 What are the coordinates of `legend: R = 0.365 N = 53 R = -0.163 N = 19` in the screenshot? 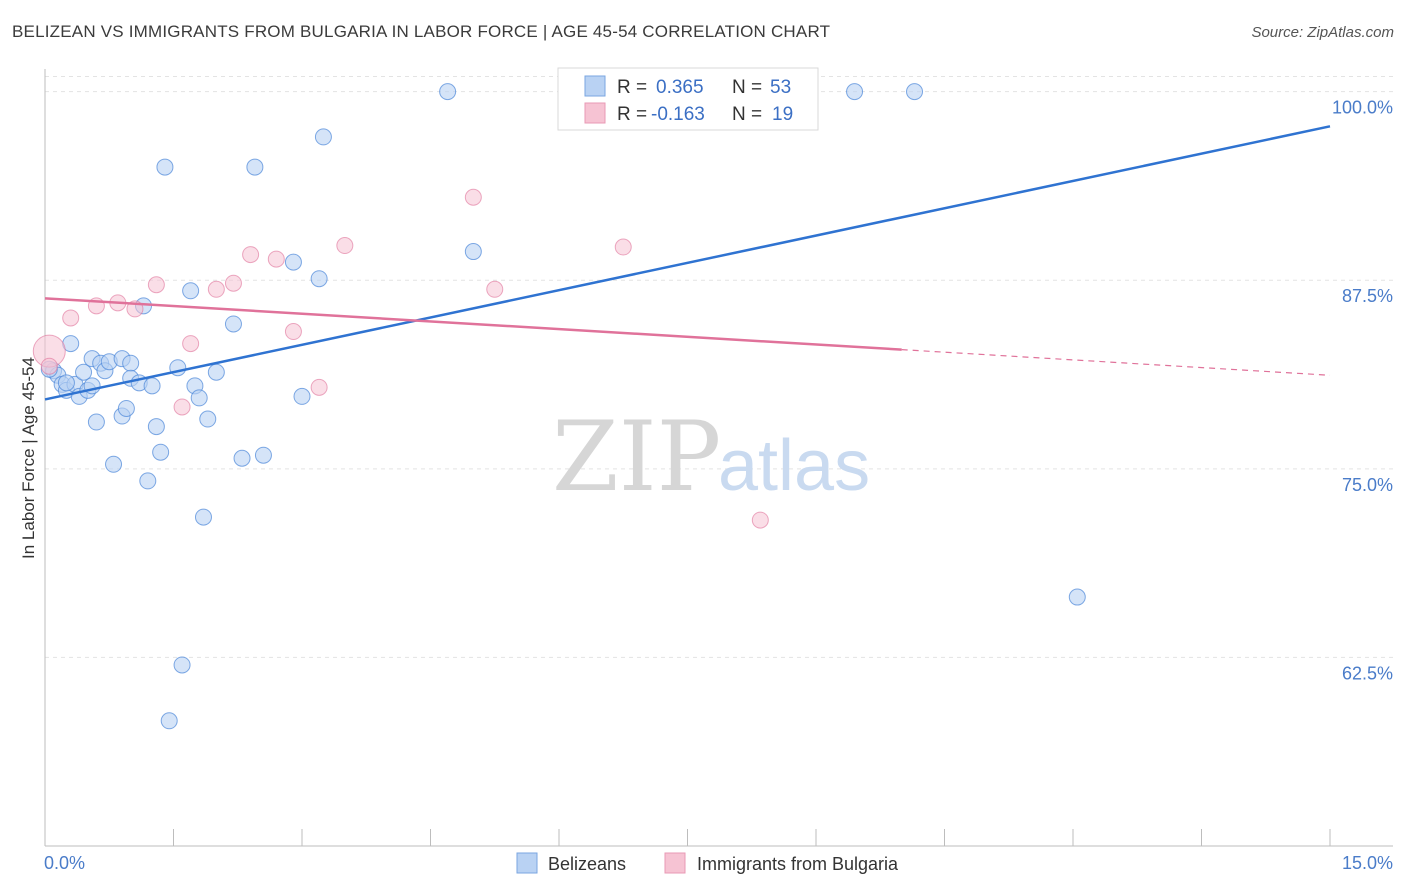 It's located at (688, 99).